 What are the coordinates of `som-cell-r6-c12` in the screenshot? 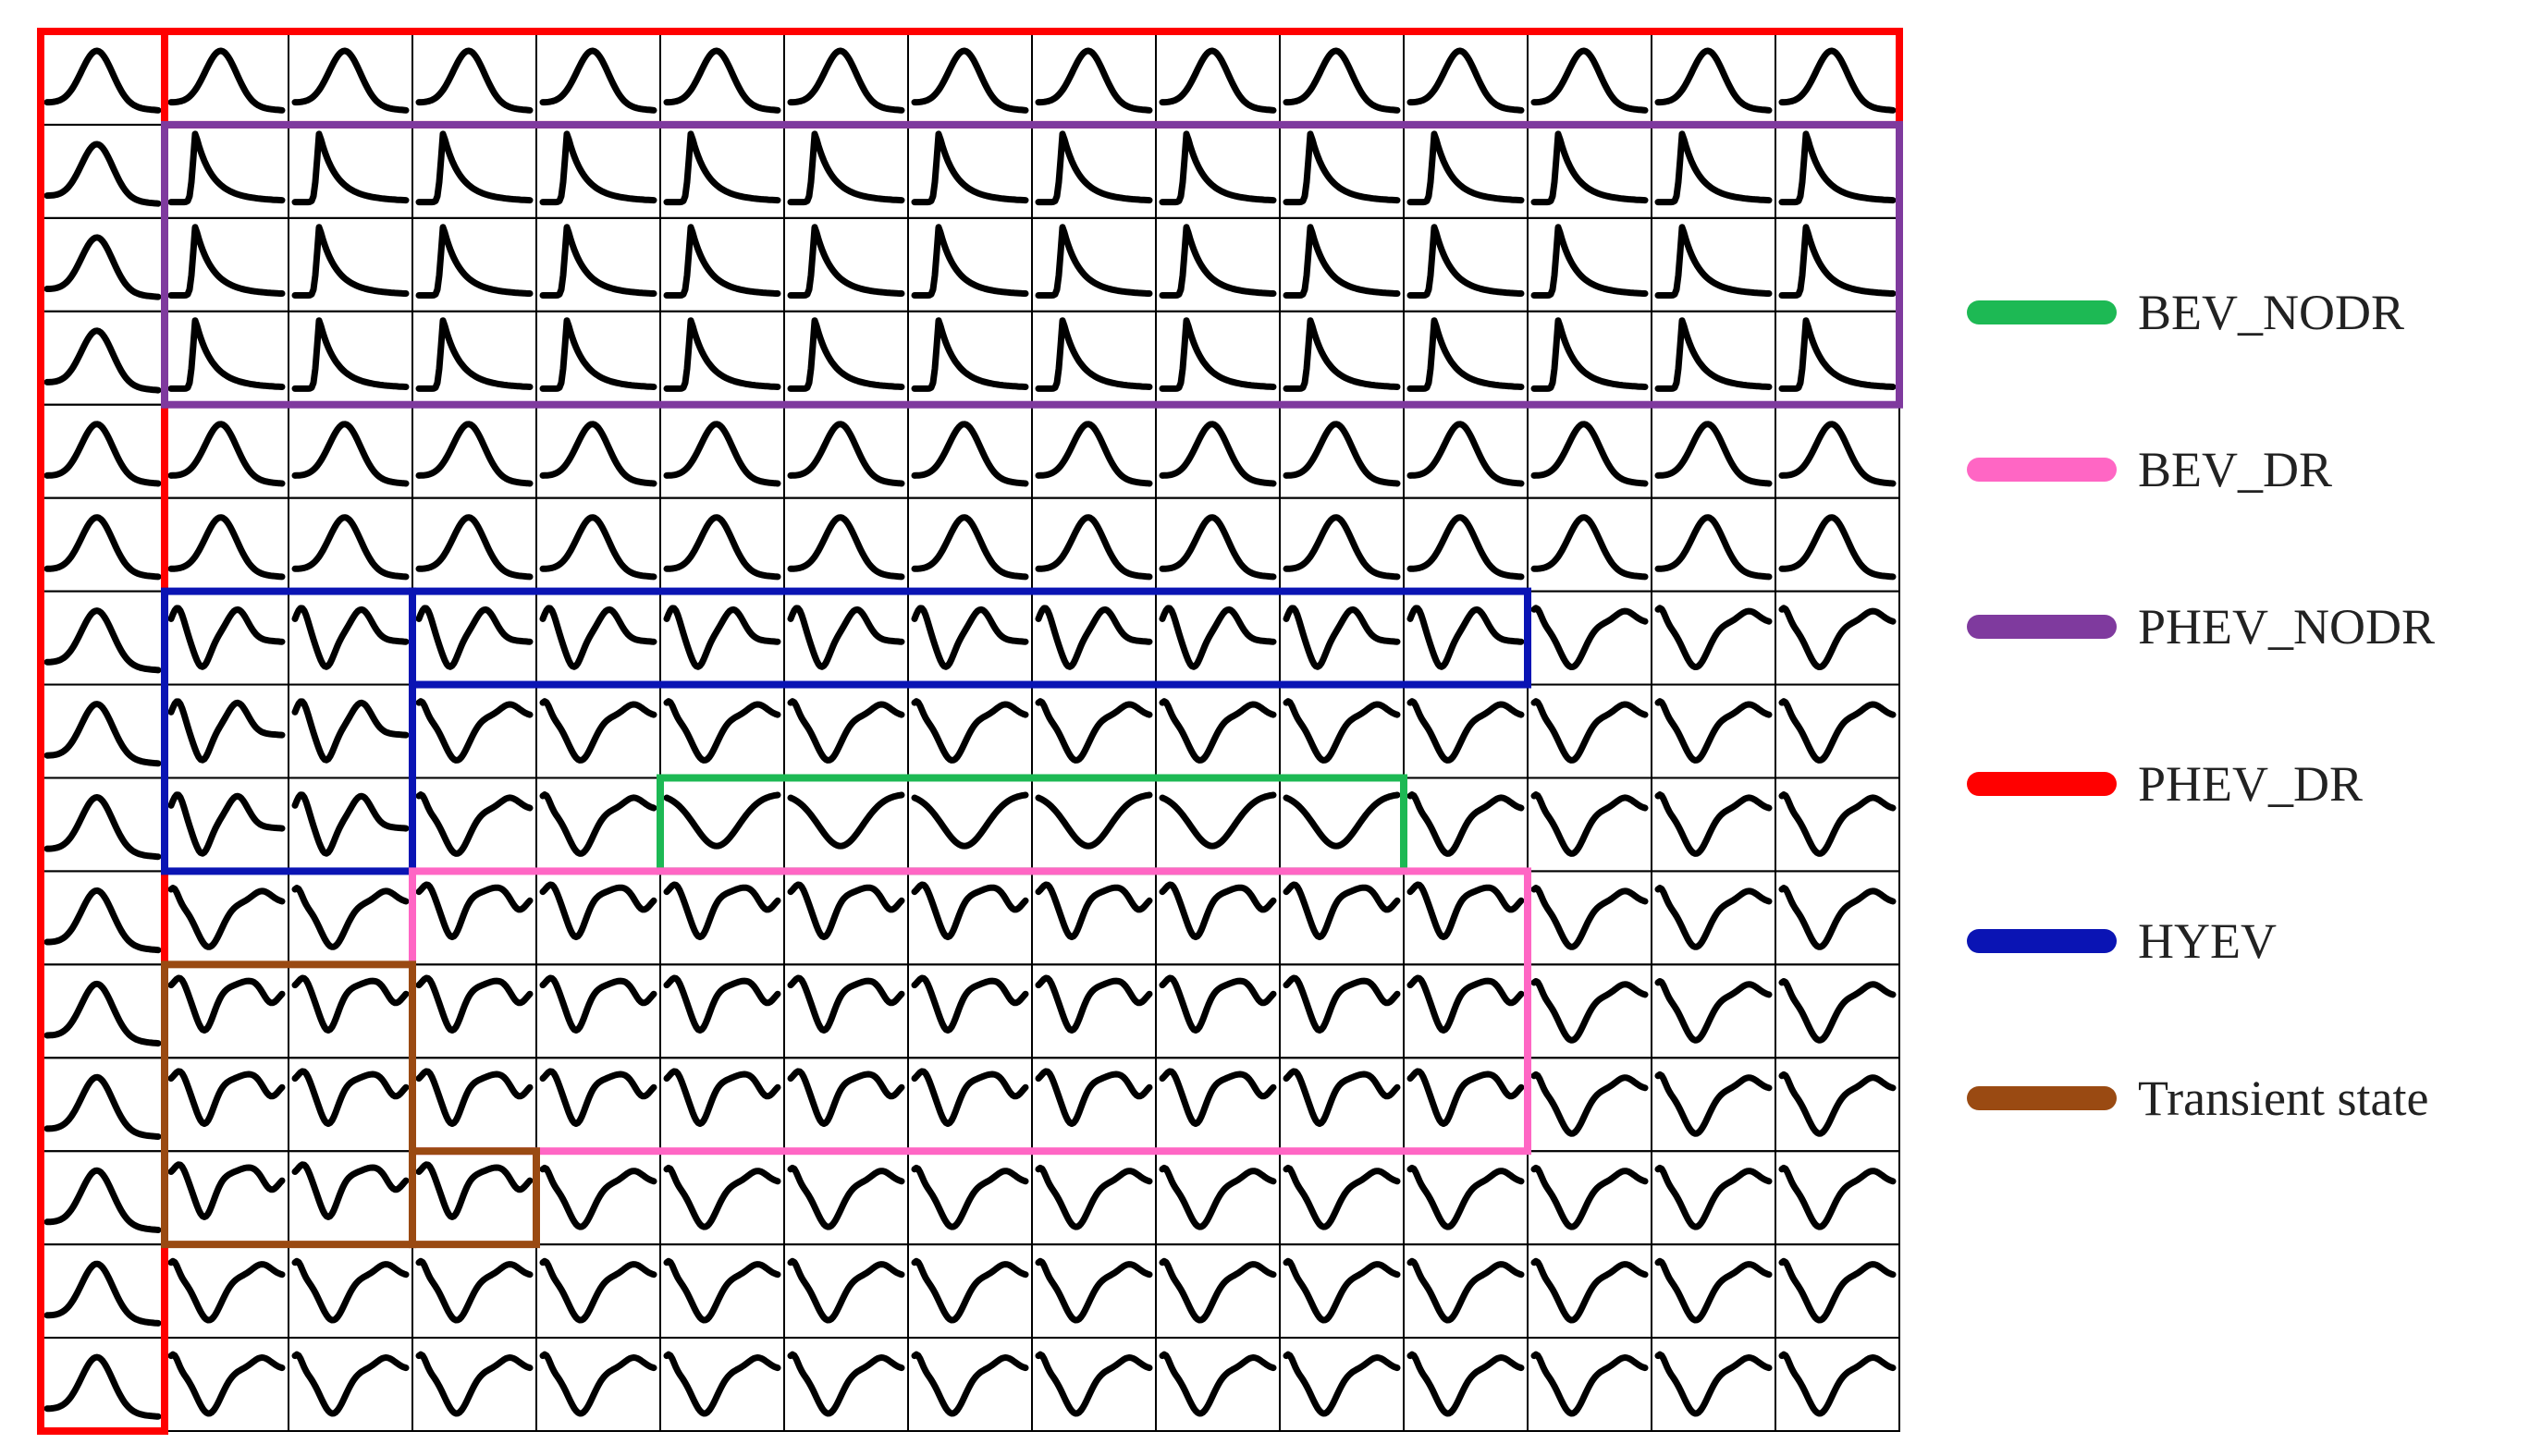 It's located at (1589, 638).